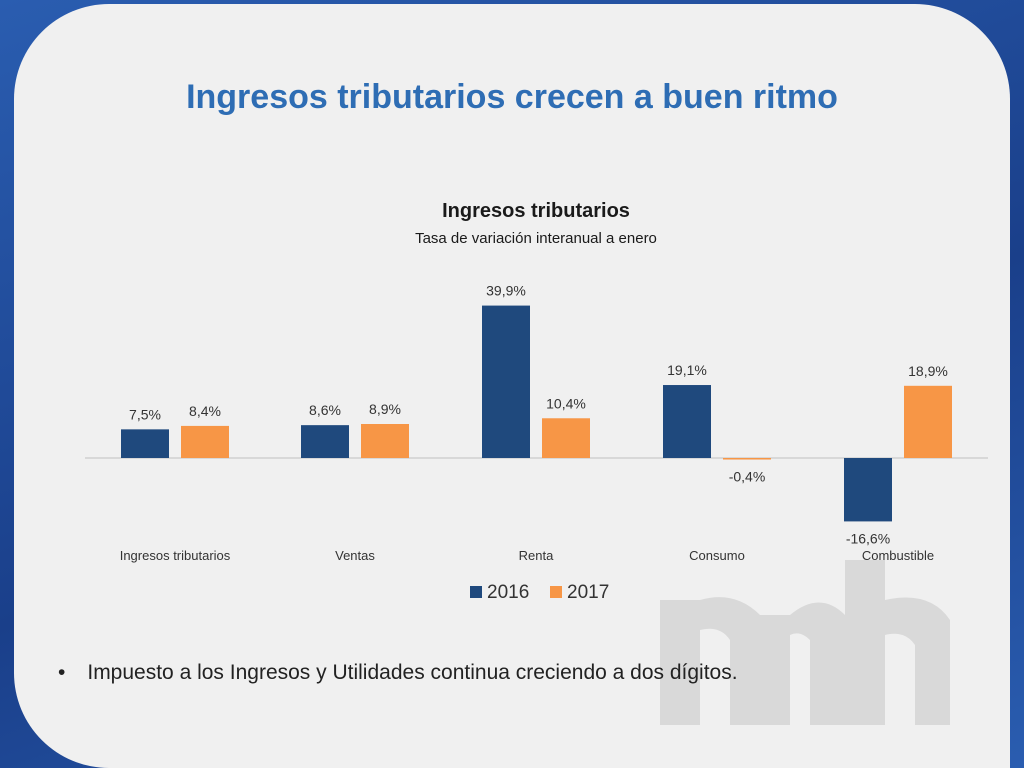  I want to click on category-label-1: Ventas, so click(355, 555).